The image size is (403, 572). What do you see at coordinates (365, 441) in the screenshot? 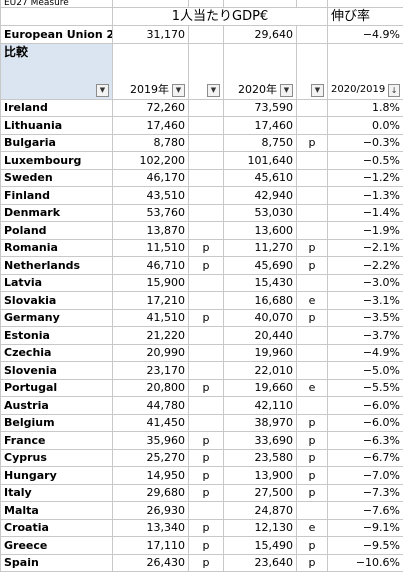
I see `growth-cell: −6.3%` at bounding box center [365, 441].